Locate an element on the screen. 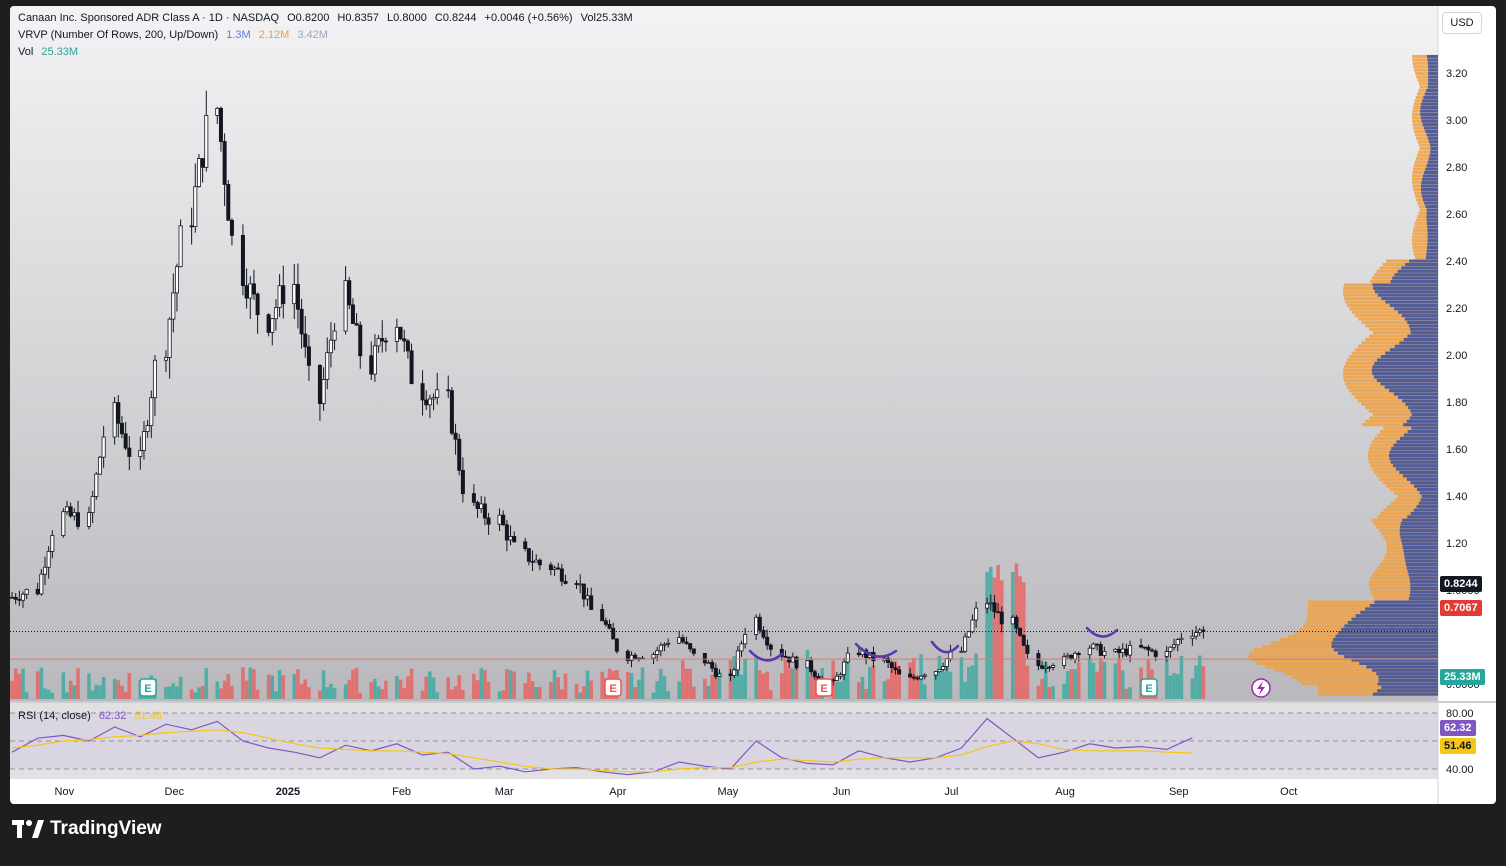 The width and height of the screenshot is (1506, 866). vol-label: Vol is located at coordinates (26, 52).